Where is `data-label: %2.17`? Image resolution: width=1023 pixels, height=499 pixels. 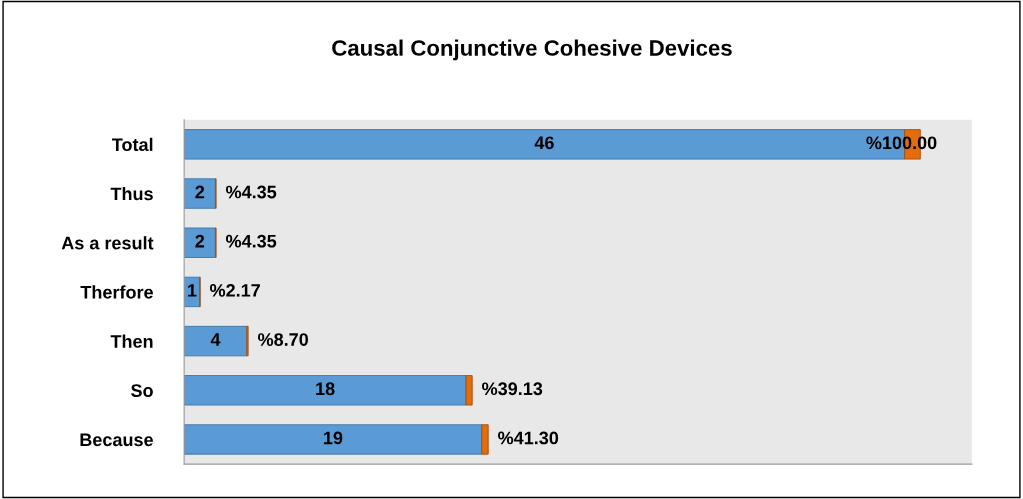
data-label: %2.17 is located at coordinates (234, 290).